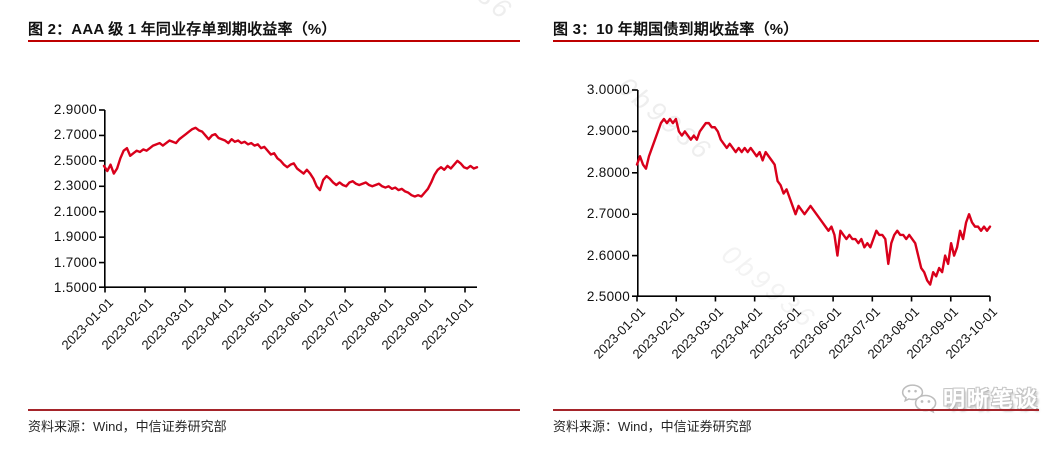 The width and height of the screenshot is (1054, 450). I want to click on brand-name: 明晰笔谈, so click(990, 399).